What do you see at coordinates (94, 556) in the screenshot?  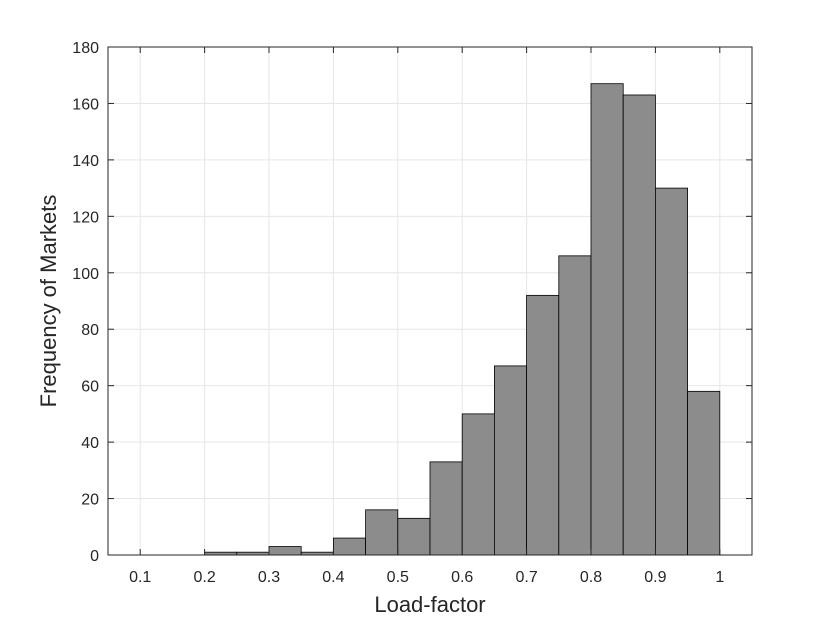 I see `y-tick-label: 0` at bounding box center [94, 556].